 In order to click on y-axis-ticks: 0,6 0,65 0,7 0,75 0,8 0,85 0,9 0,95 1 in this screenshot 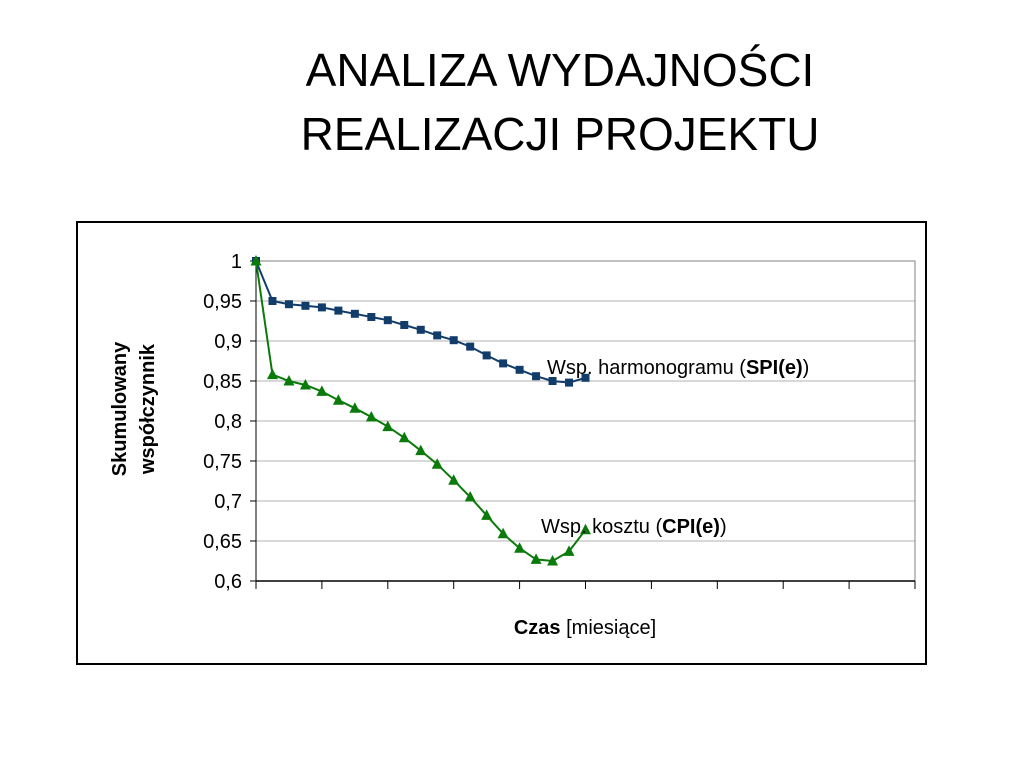, I will do `click(230, 422)`.